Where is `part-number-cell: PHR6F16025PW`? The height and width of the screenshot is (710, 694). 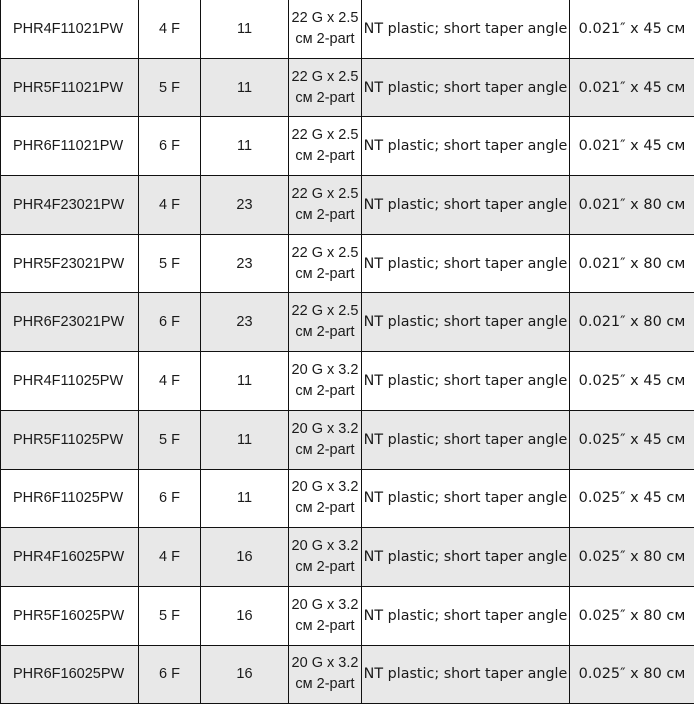 part-number-cell: PHR6F16025PW is located at coordinates (69, 674).